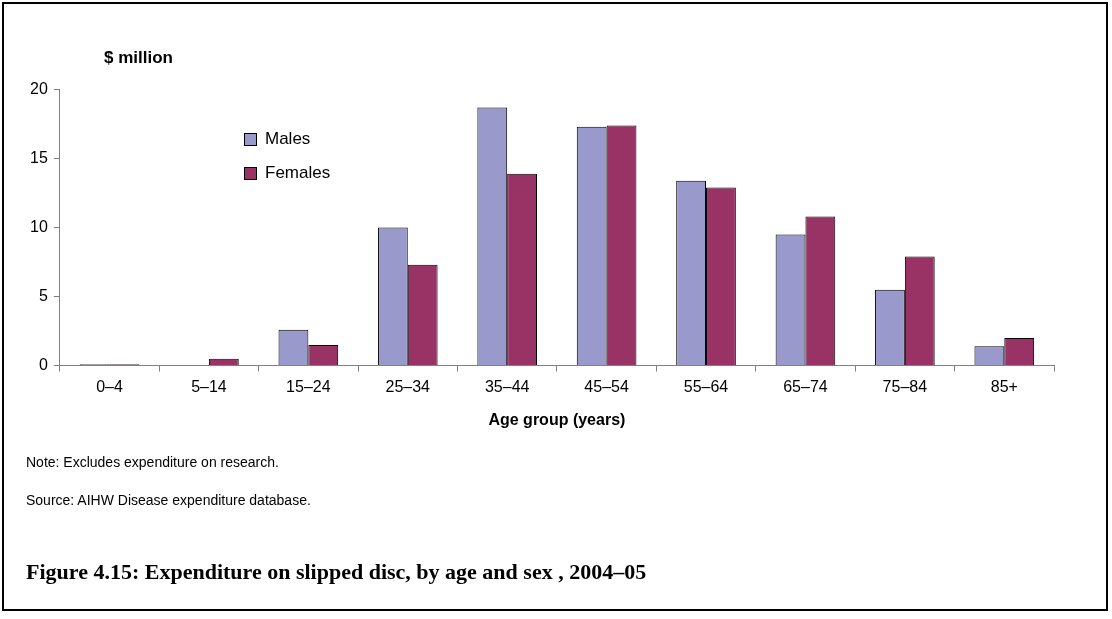  Describe the element at coordinates (606, 386) in the screenshot. I see `x-tick-label: 45–54` at that location.